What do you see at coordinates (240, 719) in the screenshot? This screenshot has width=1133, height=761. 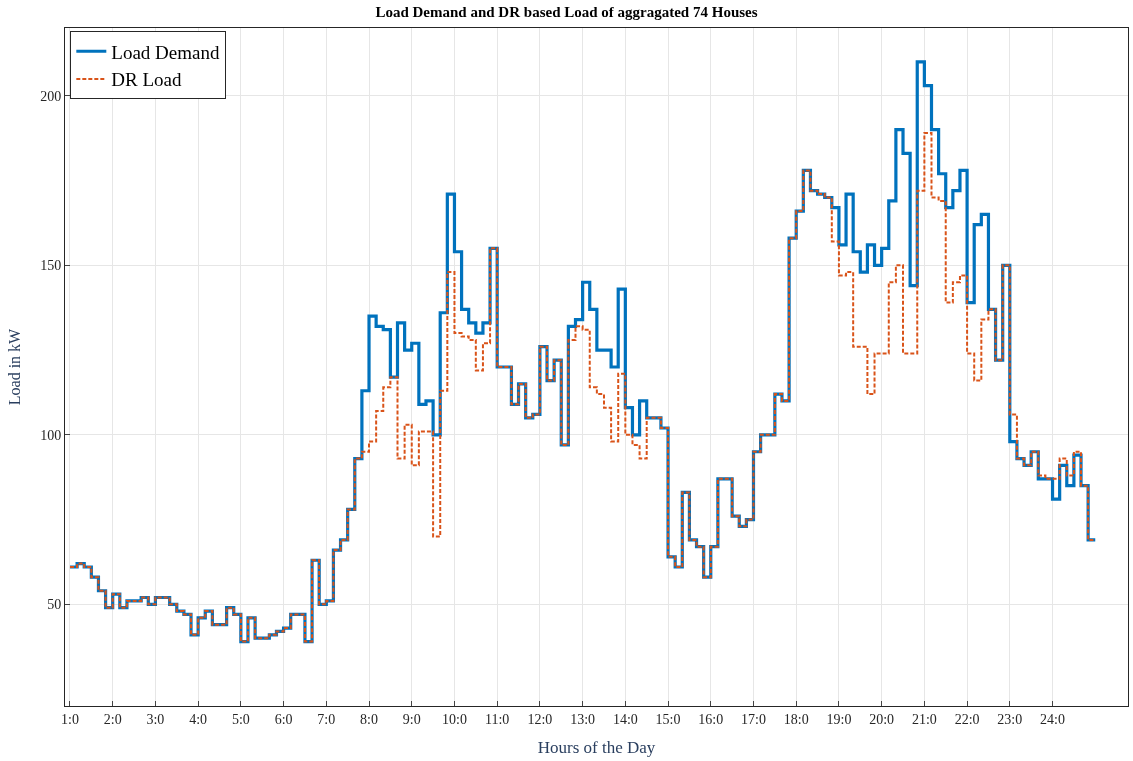 I see `x-tick-label: 5:0` at bounding box center [240, 719].